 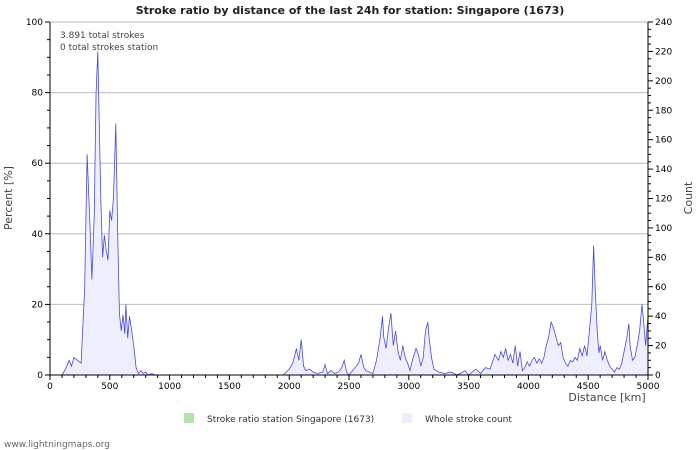 What do you see at coordinates (663, 200) in the screenshot?
I see `right-tick-label: 120` at bounding box center [663, 200].